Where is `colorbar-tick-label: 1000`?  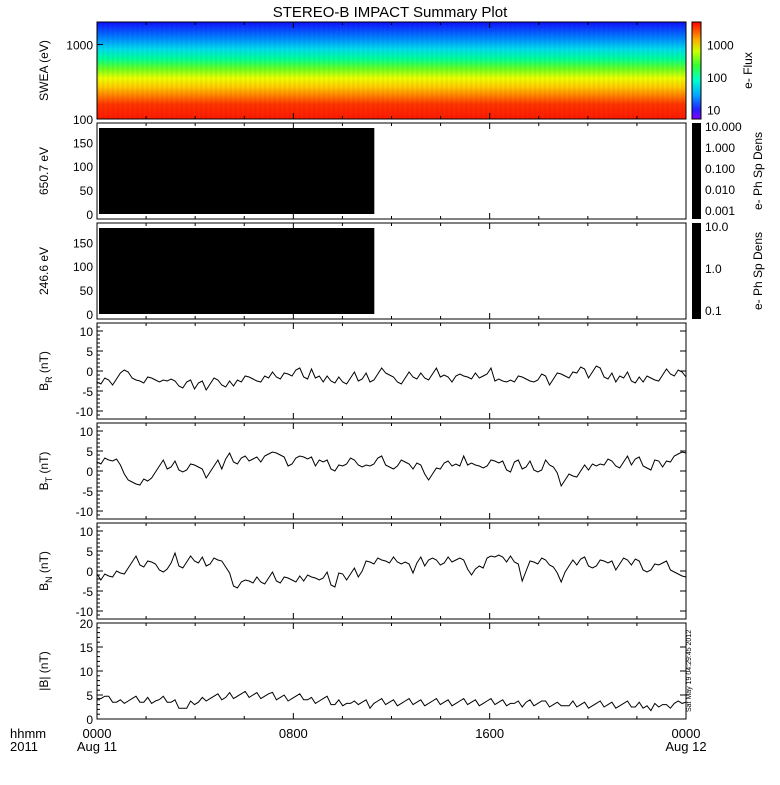 colorbar-tick-label: 1000 is located at coordinates (720, 46).